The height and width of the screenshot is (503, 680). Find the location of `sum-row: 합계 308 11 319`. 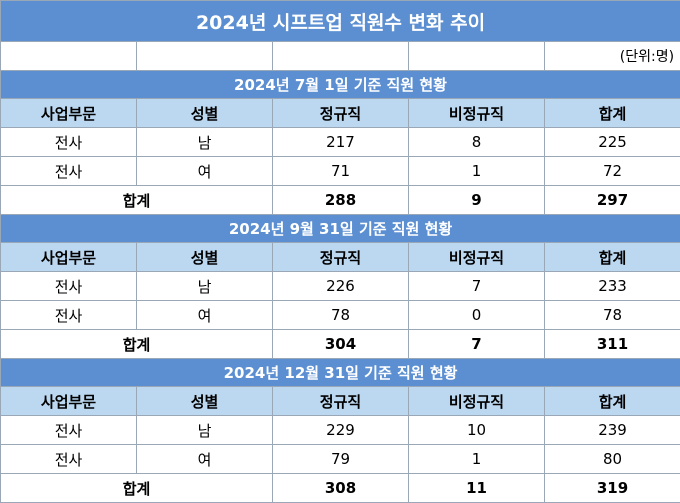

sum-row: 합계 308 11 319 is located at coordinates (340, 488).